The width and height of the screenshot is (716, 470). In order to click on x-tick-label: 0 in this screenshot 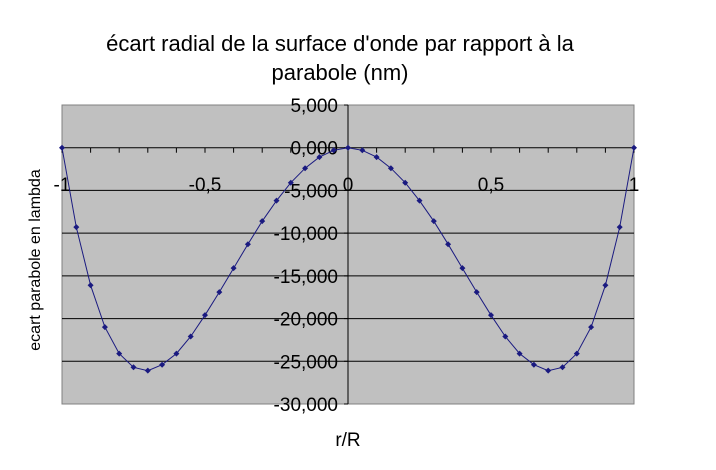, I will do `click(348, 185)`.